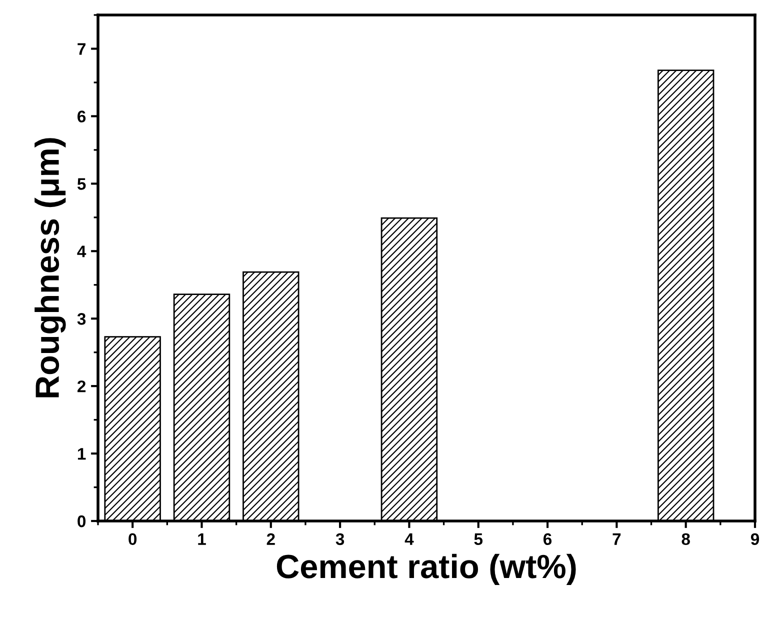  I want to click on x-tick-label: 5, so click(478, 539).